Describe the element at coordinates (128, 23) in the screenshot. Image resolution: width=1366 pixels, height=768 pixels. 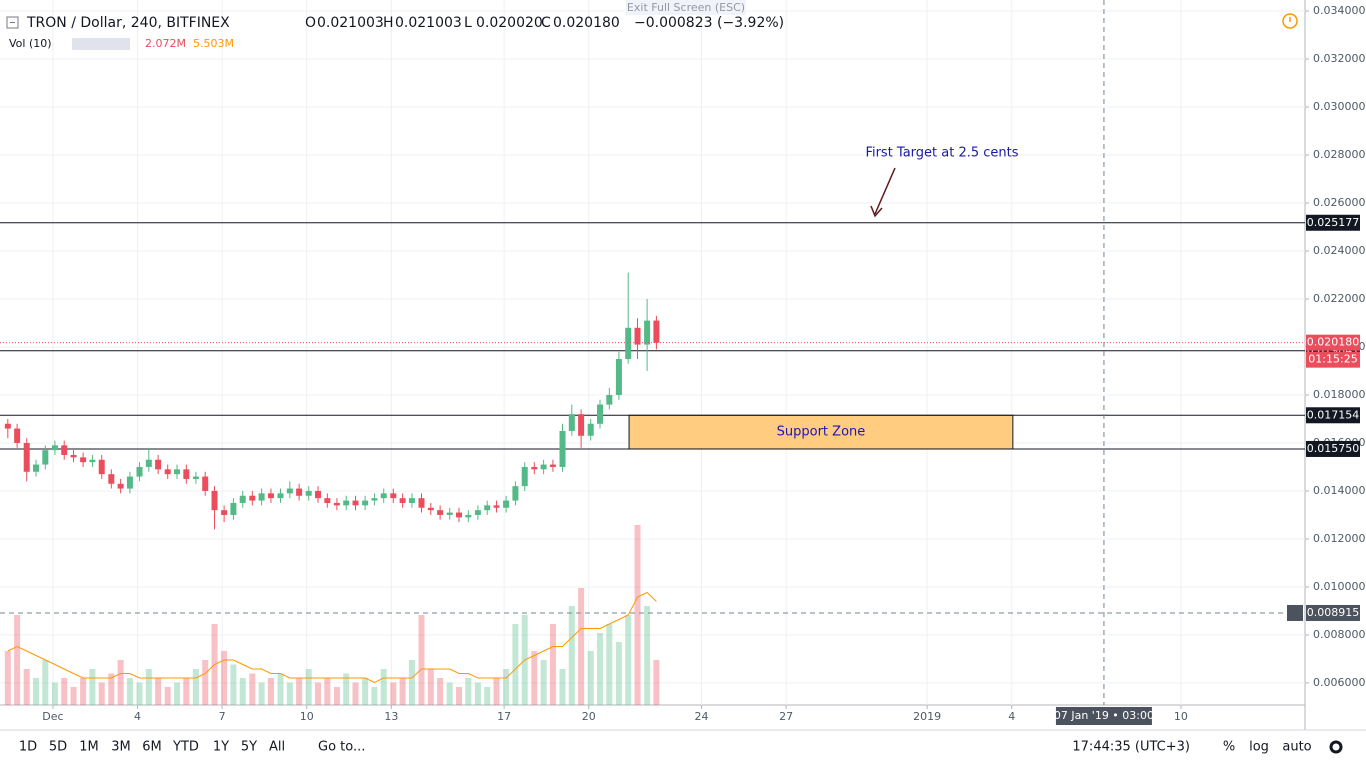
I see `symbol-title: TRON / Dollar, 240, BITFINEX` at that location.